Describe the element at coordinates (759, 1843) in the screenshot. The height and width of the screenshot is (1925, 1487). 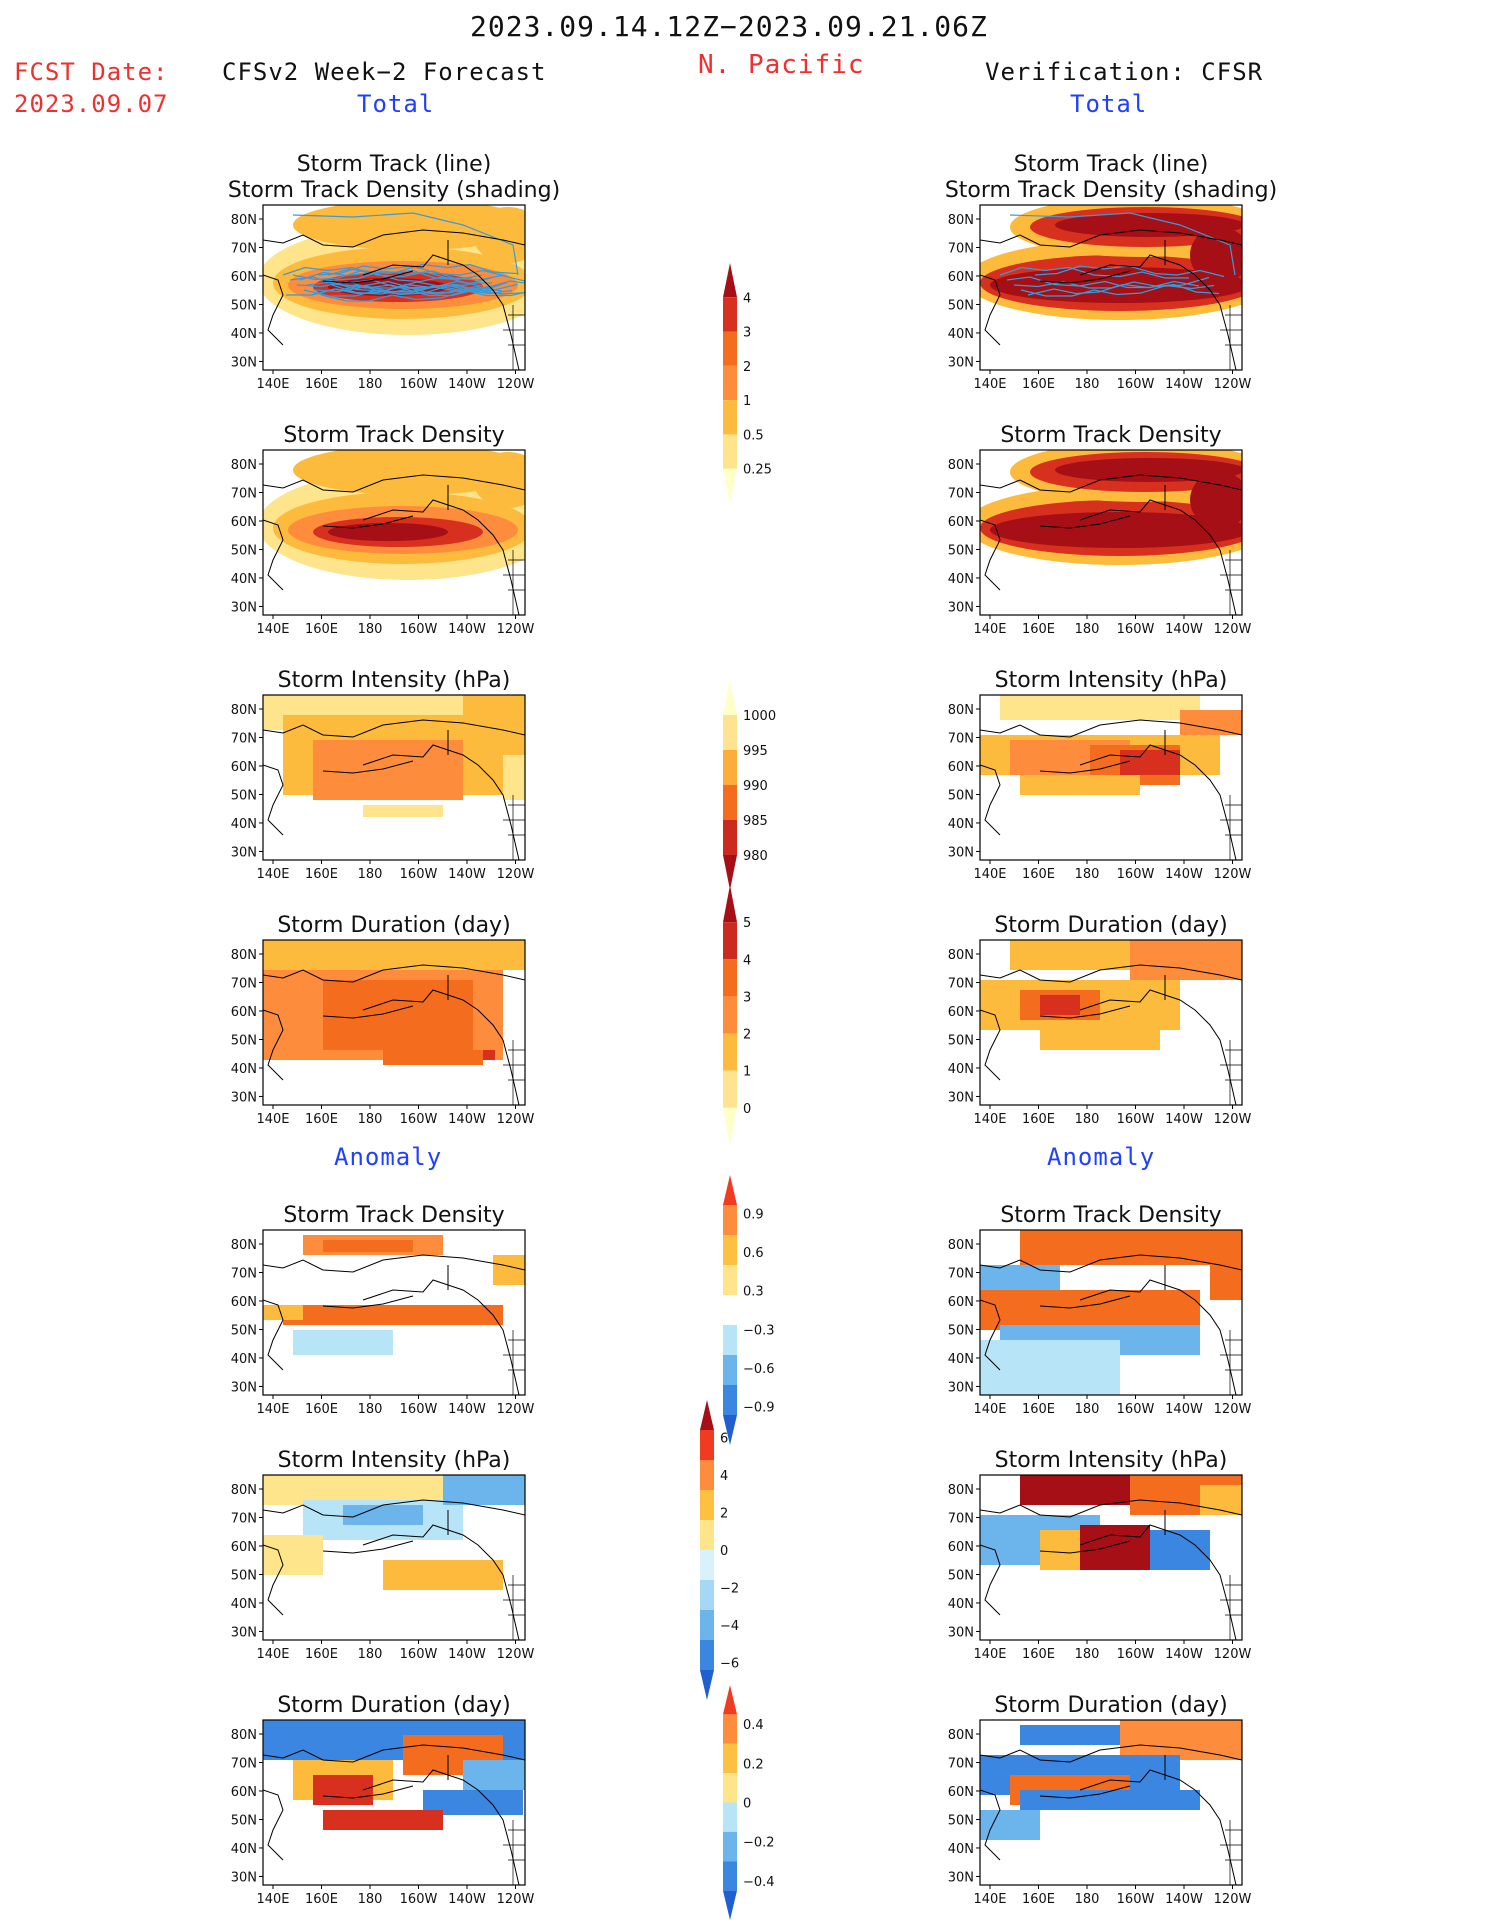
I see `colorbar-tick-label: −0.2` at that location.